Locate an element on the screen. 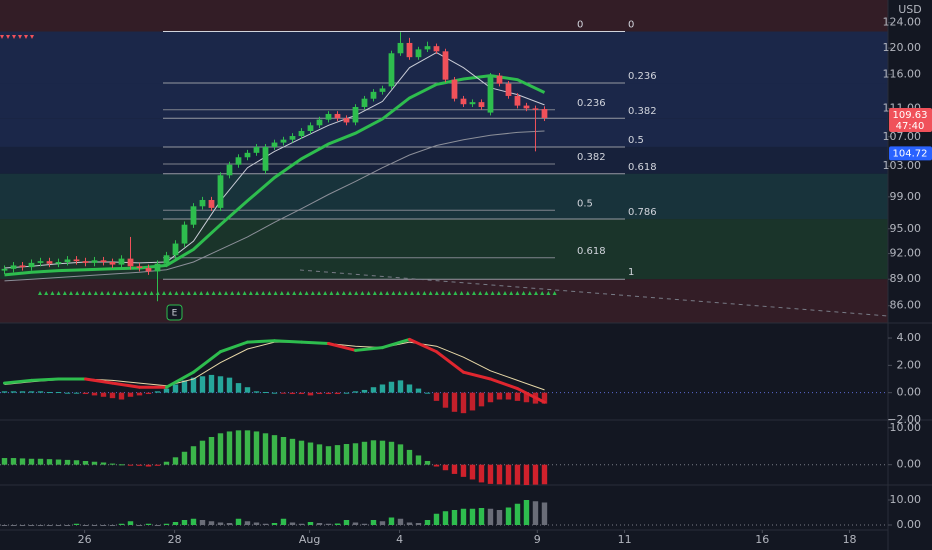  fib-label: 0.5 is located at coordinates (636, 140).